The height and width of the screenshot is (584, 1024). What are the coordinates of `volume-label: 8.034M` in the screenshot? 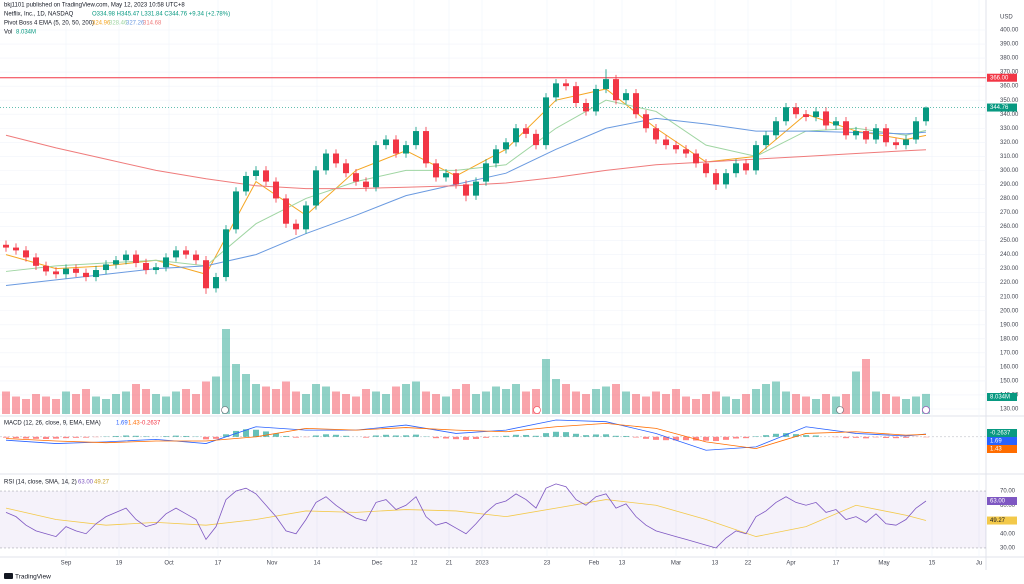 It's located at (1000, 398).